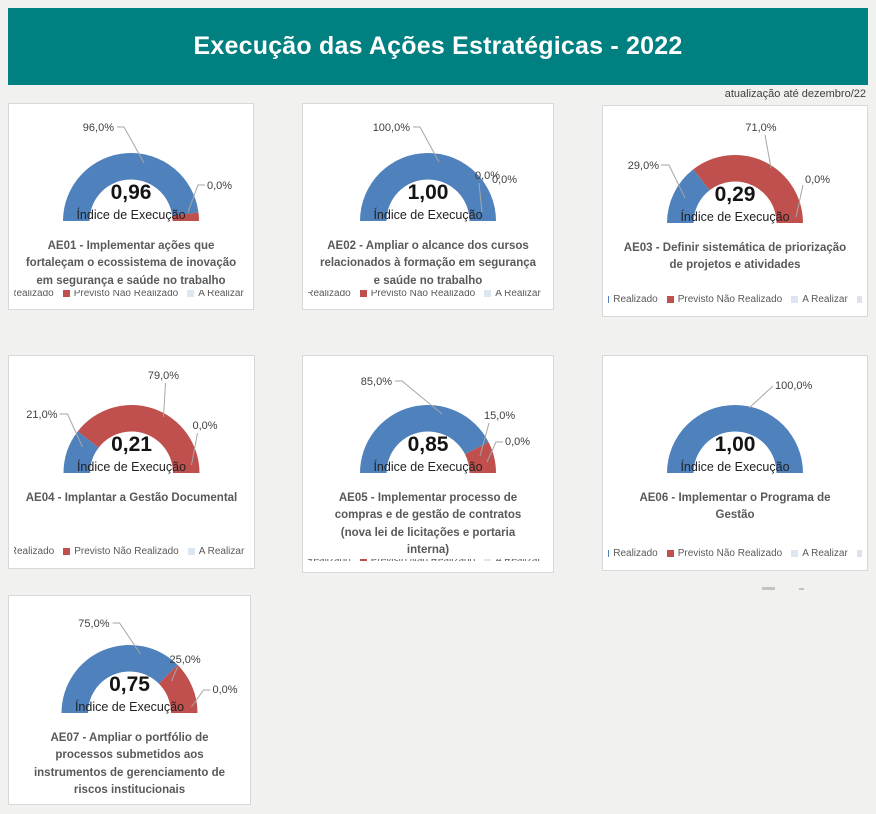 This screenshot has height=814, width=876. Describe the element at coordinates (376, 382) in the screenshot. I see `segment-label: 85,0%` at that location.